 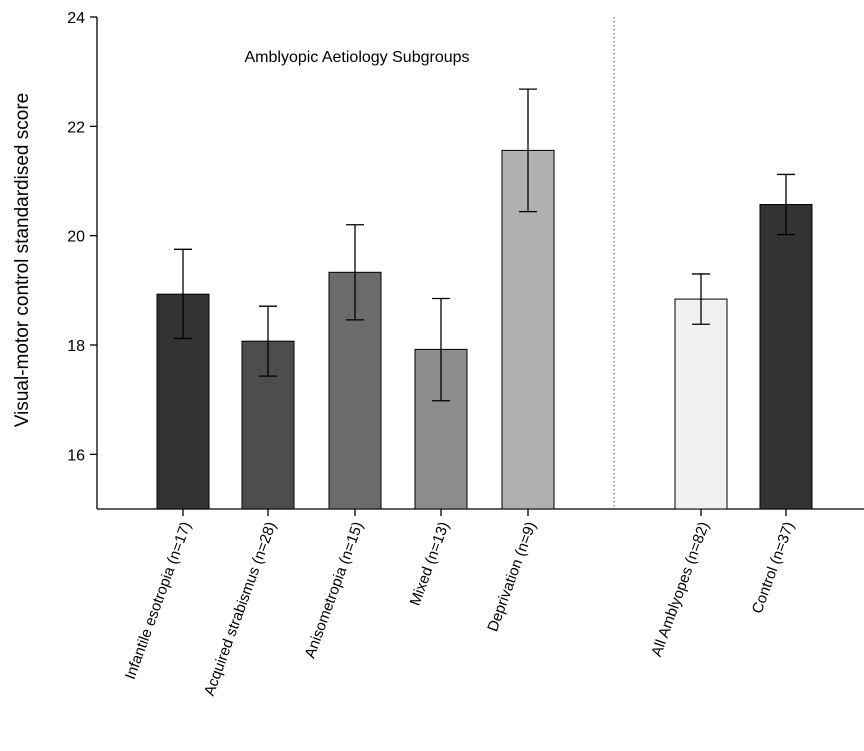 What do you see at coordinates (158, 601) in the screenshot?
I see `category-label: Infantile esotropia (n=17)` at bounding box center [158, 601].